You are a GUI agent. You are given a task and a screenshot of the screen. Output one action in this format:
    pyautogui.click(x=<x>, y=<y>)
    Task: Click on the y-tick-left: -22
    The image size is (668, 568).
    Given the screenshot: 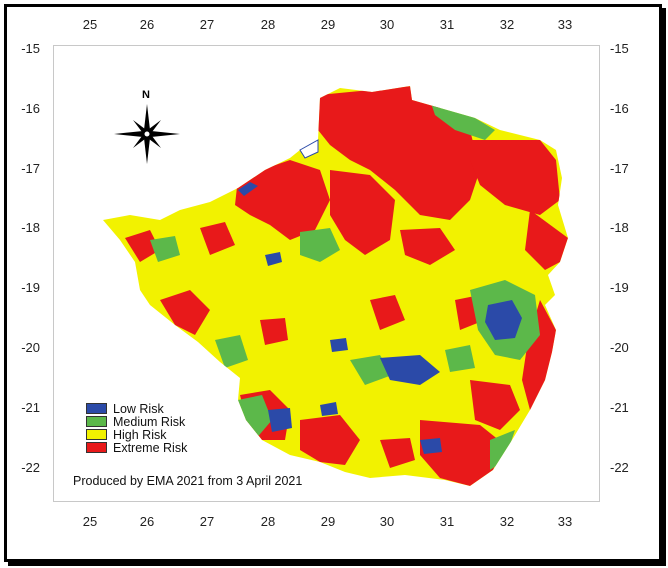 What is the action you would take?
    pyautogui.click(x=30, y=467)
    